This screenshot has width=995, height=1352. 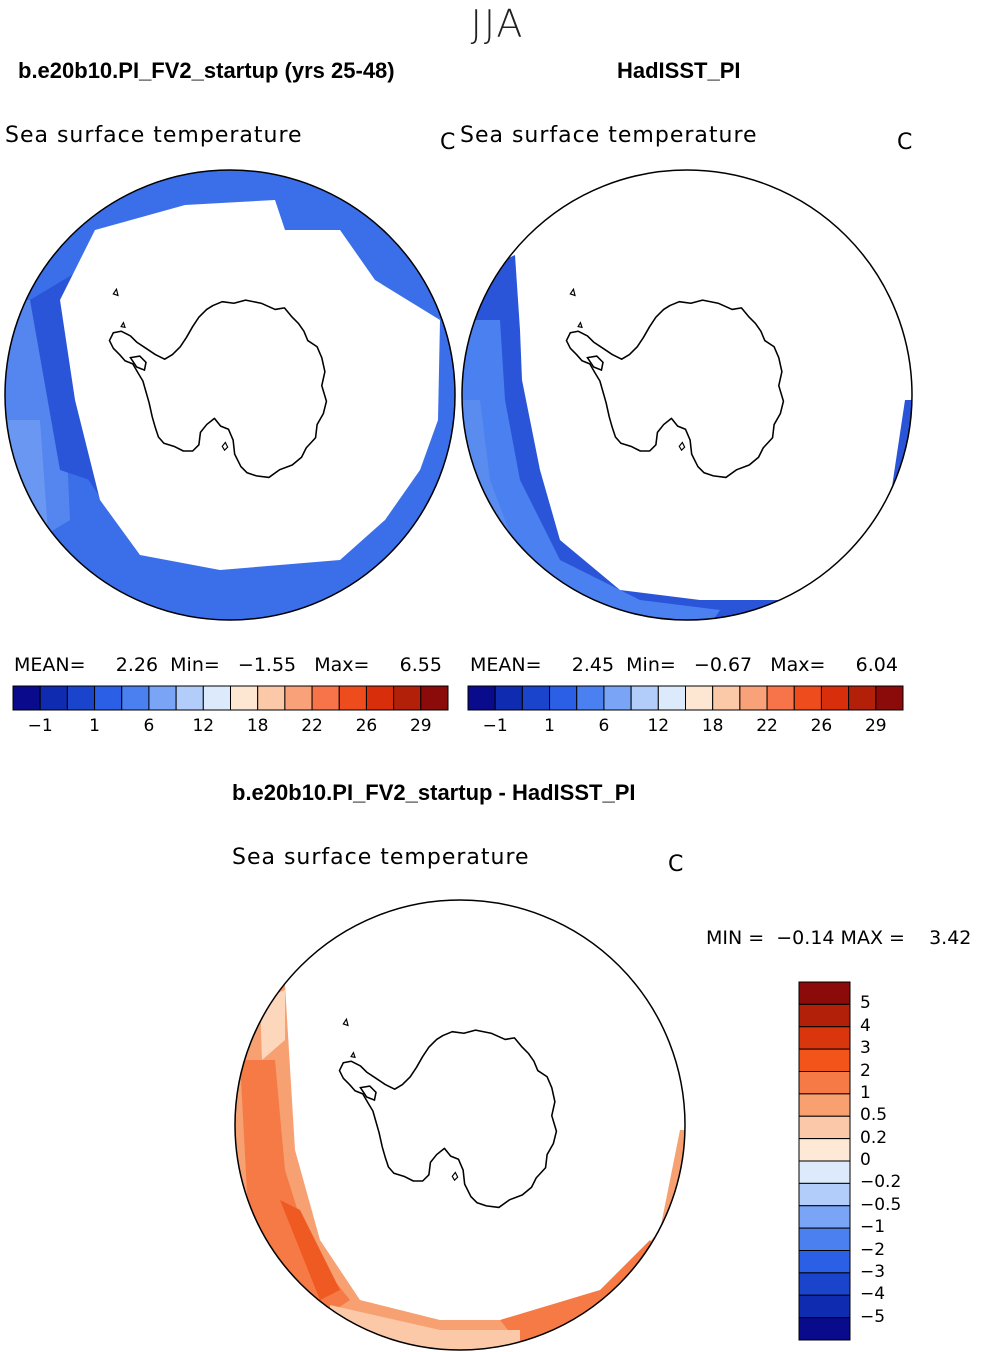 I want to click on colorbar-tick-label: −0.5, so click(x=881, y=1204).